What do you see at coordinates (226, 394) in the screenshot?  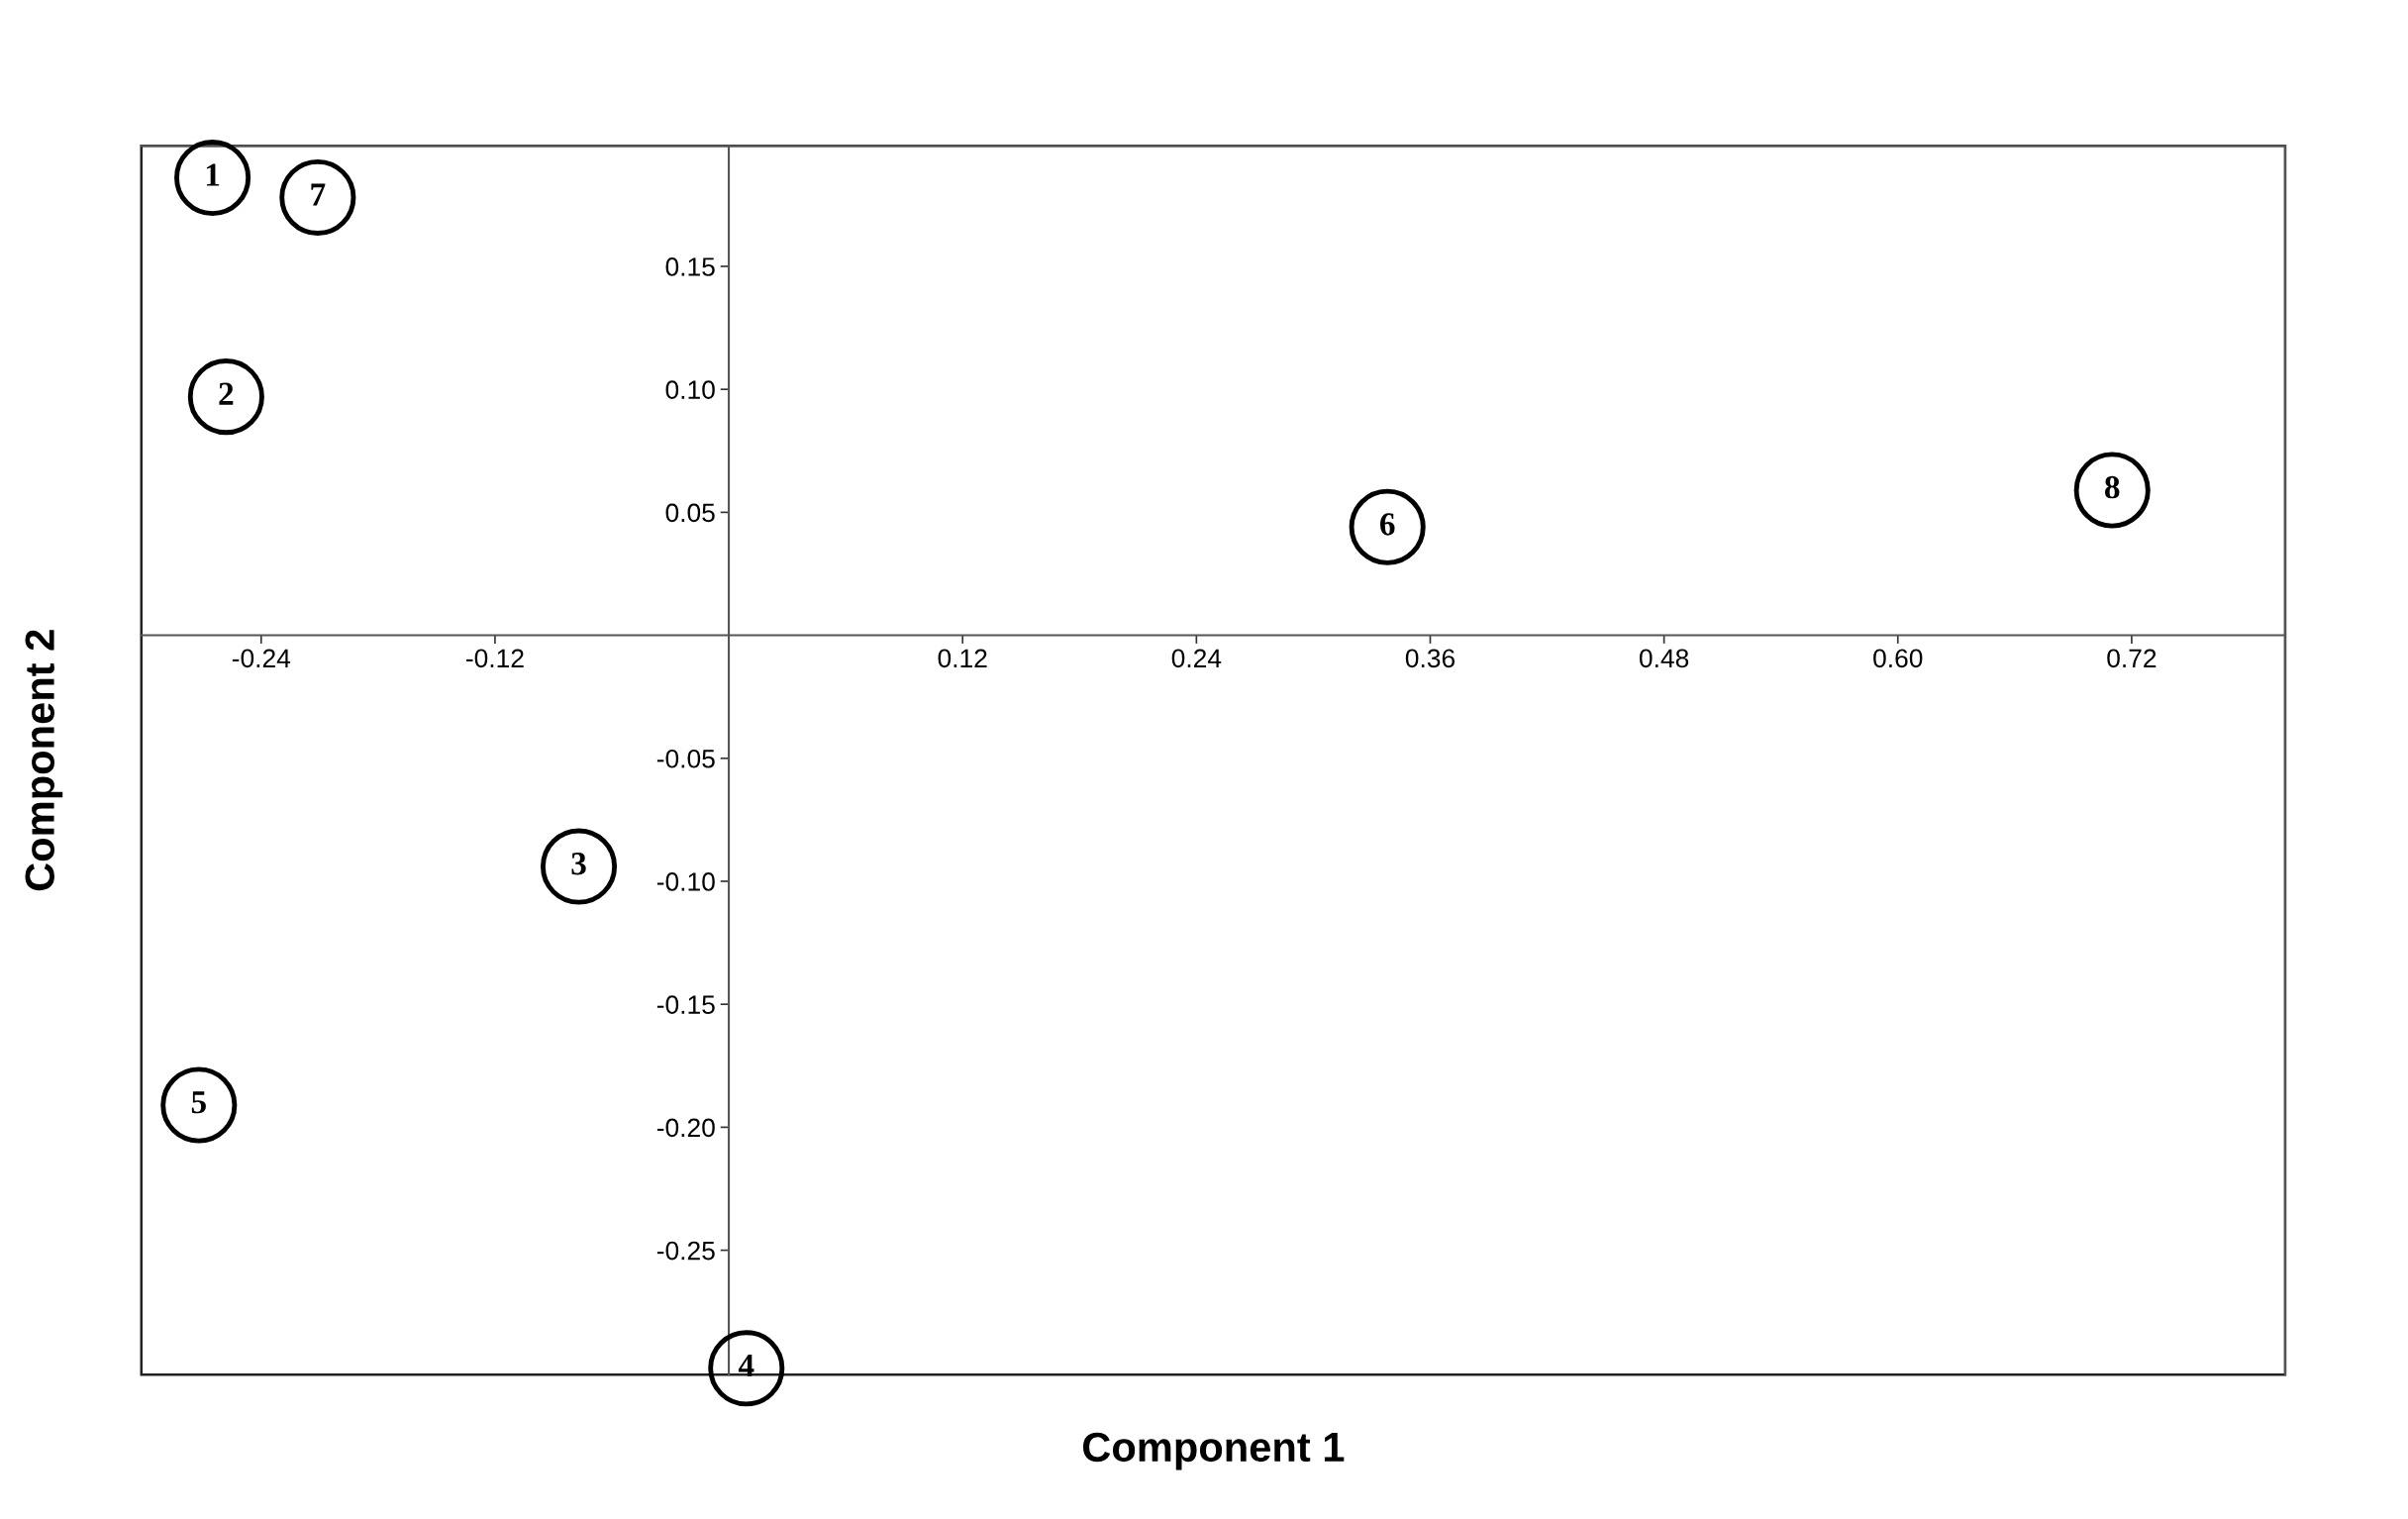 I see `annotation: 2` at bounding box center [226, 394].